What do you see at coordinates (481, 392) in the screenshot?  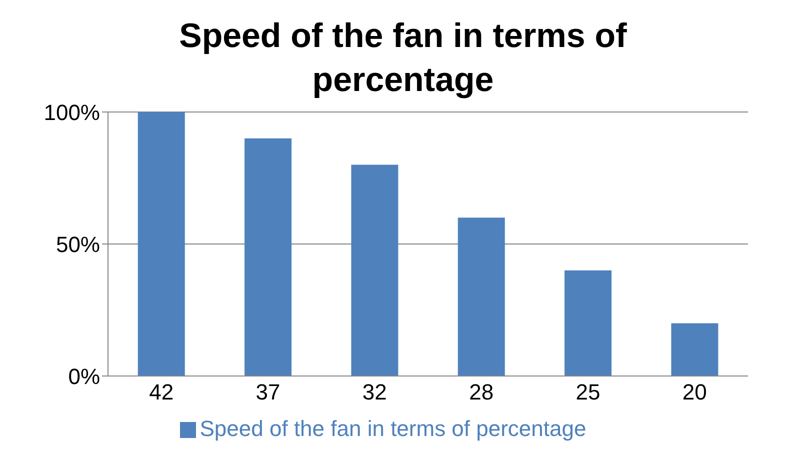 I see `x-tick-label: 28` at bounding box center [481, 392].